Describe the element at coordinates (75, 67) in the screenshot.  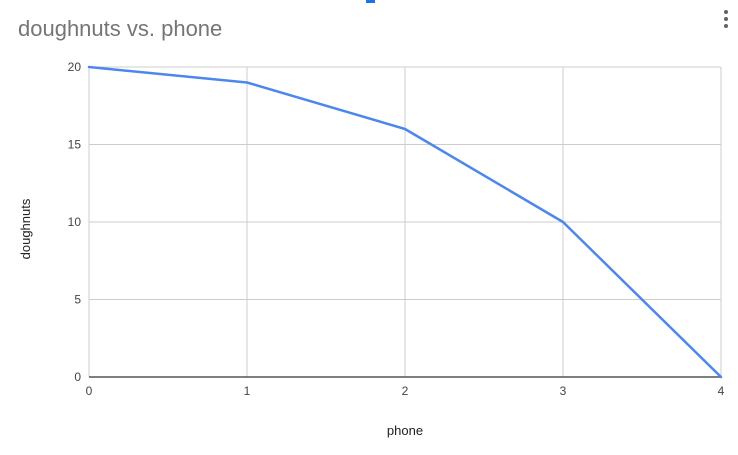
I see `y-tick-label: 20` at that location.